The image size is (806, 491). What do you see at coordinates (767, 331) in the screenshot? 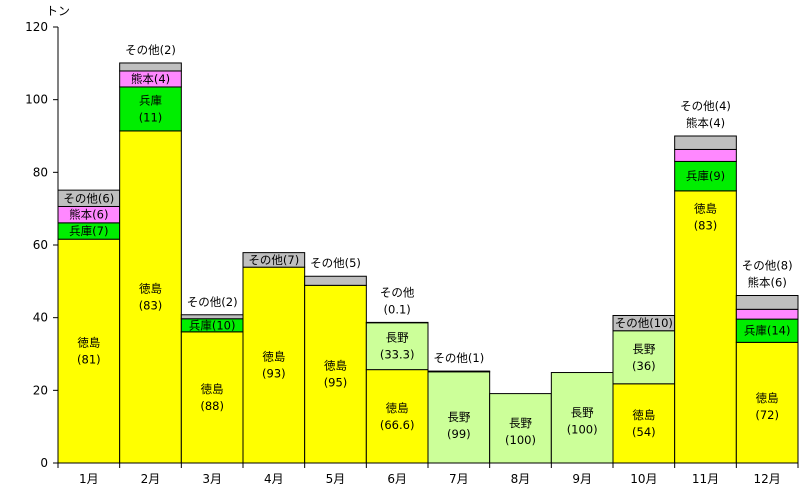
I see `bar-label: 兵庫(14)` at bounding box center [767, 331].